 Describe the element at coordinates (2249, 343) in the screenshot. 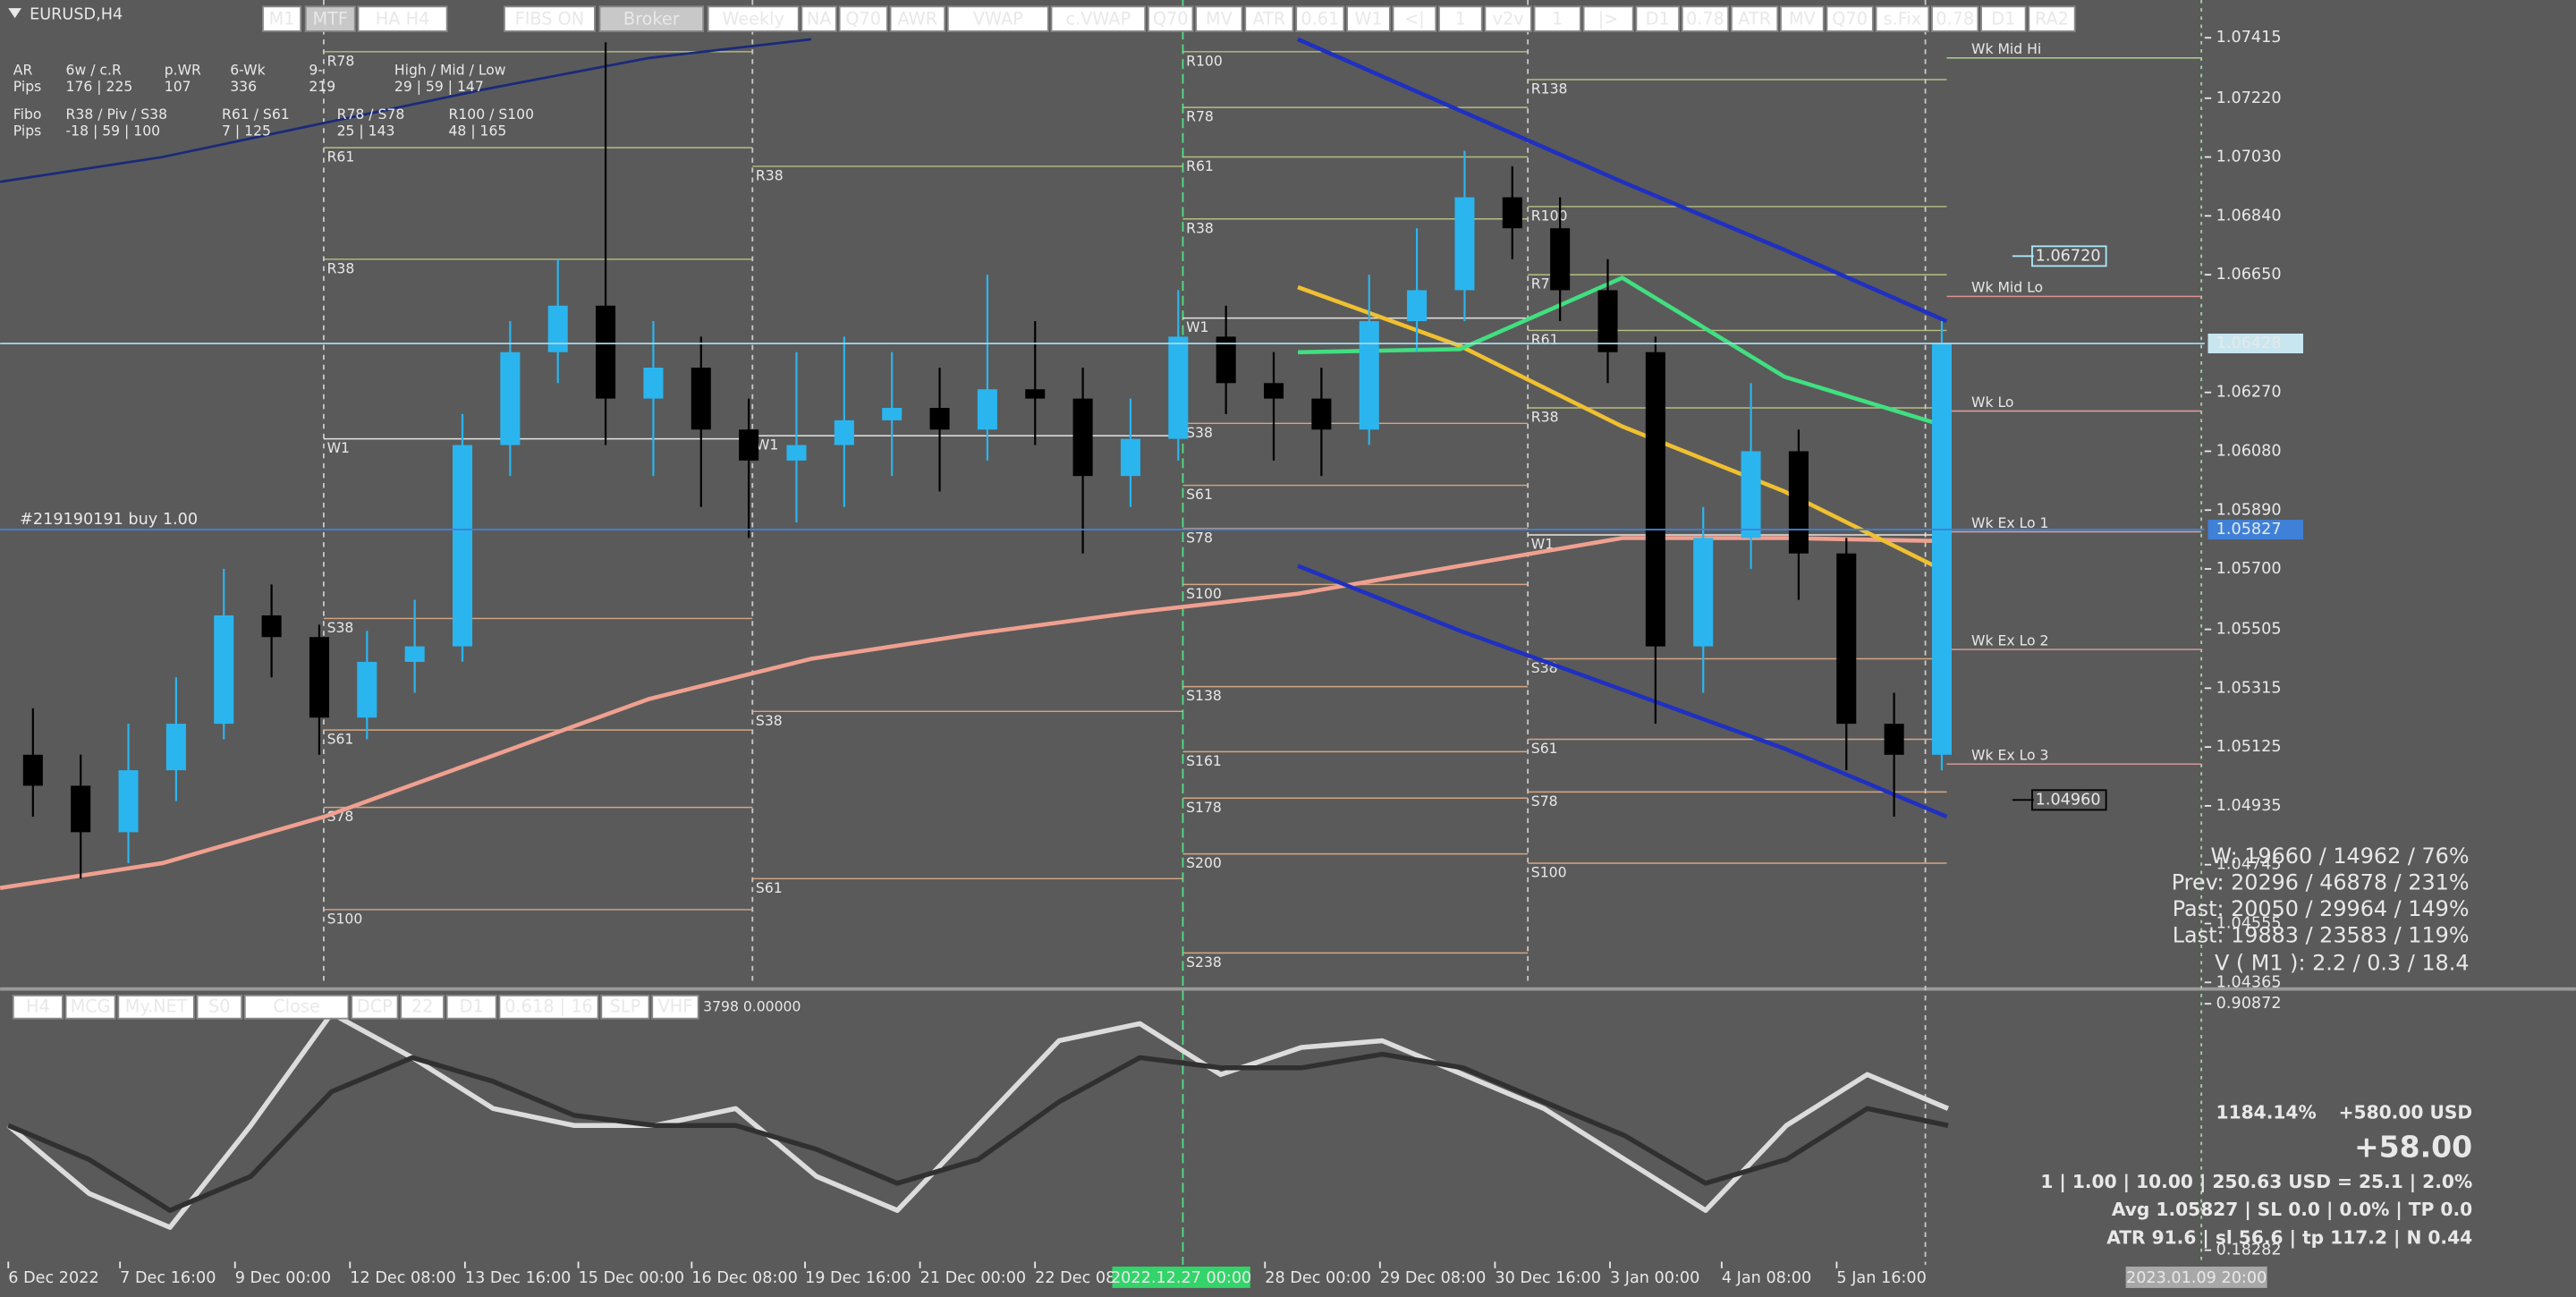

I see `price-highlight-label: 1.06428` at that location.